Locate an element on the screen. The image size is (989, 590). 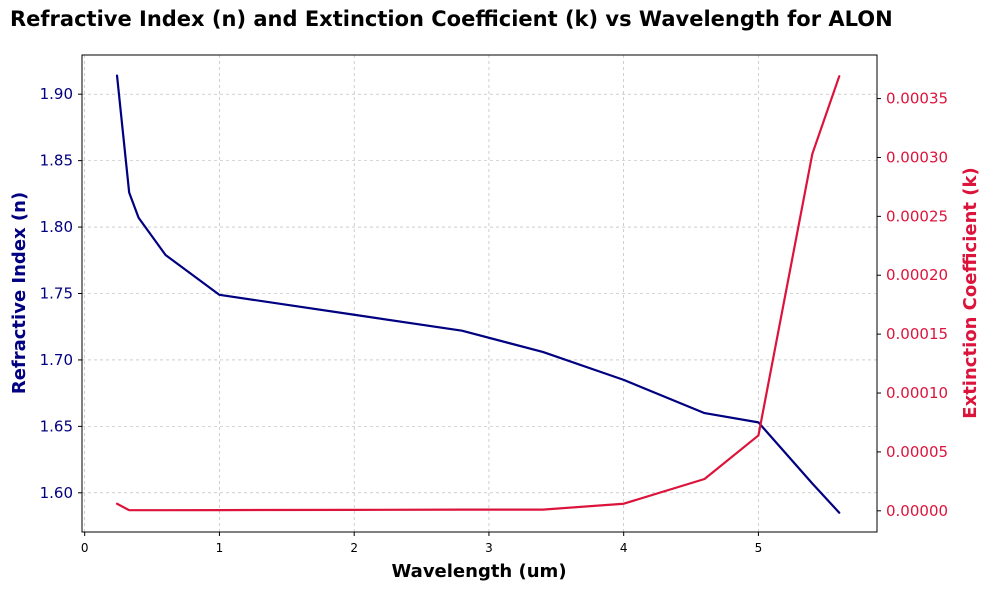
x-tick-label: 2 is located at coordinates (354, 548).